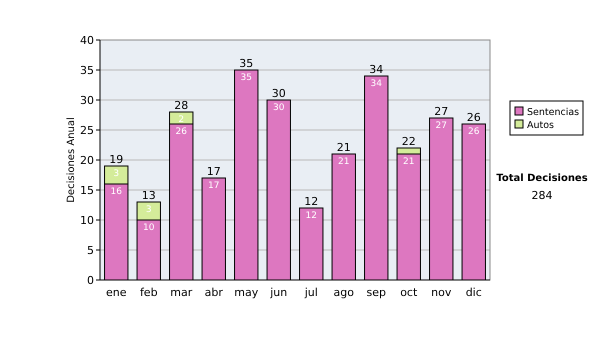 This screenshot has height=340, width=600. Describe the element at coordinates (71, 160) in the screenshot. I see `y-axis-title: Decisiones Anual` at that location.